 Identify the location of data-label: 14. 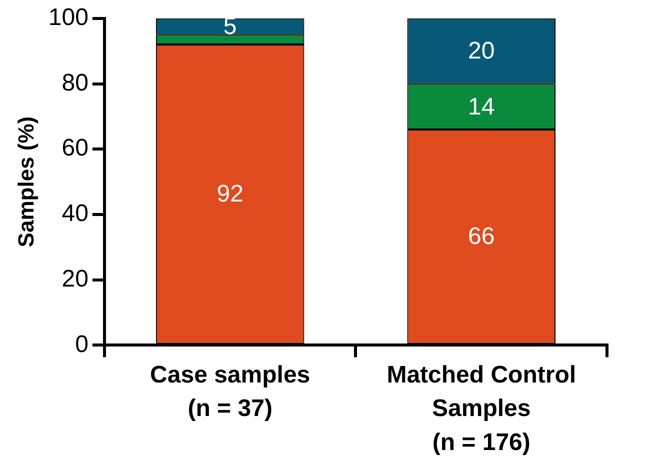
(481, 106).